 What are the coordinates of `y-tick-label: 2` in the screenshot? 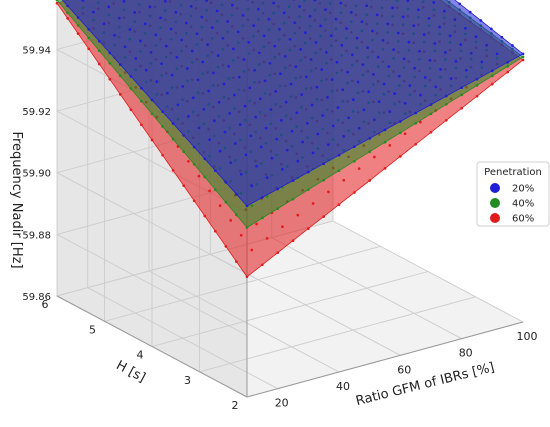 It's located at (235, 405).